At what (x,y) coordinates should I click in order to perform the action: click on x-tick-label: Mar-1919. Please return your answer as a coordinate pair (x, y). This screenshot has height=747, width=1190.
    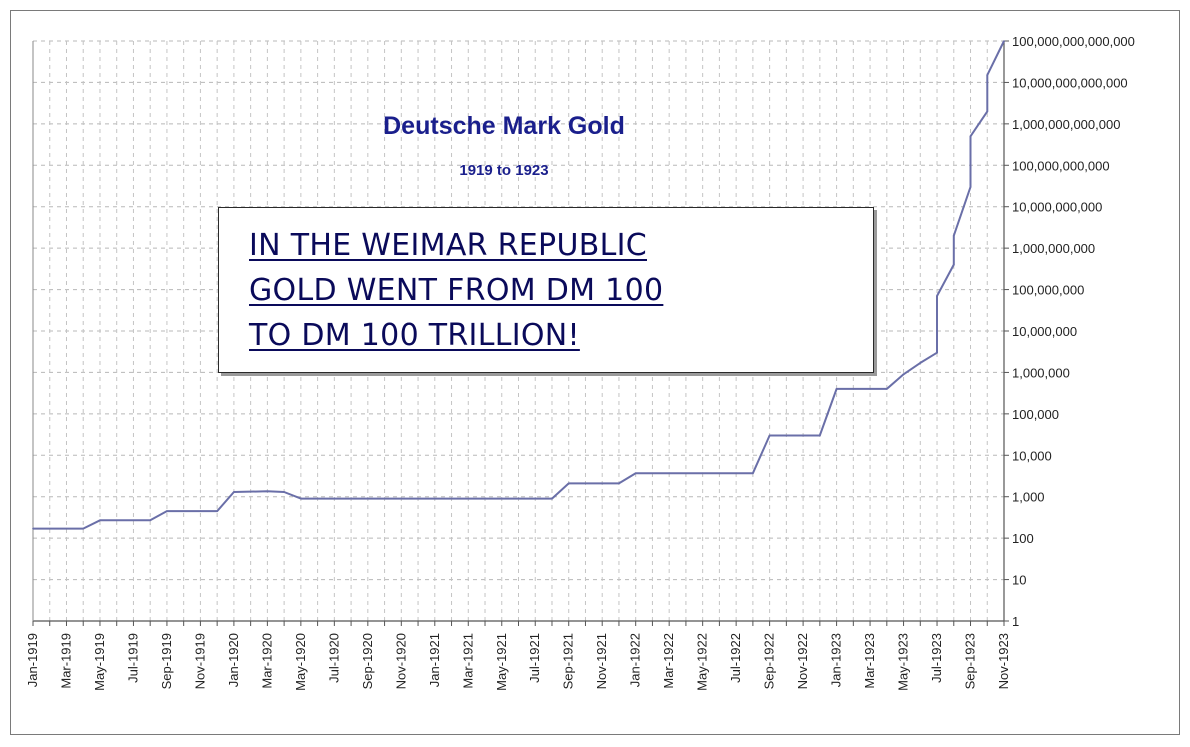
    Looking at the image, I should click on (65, 661).